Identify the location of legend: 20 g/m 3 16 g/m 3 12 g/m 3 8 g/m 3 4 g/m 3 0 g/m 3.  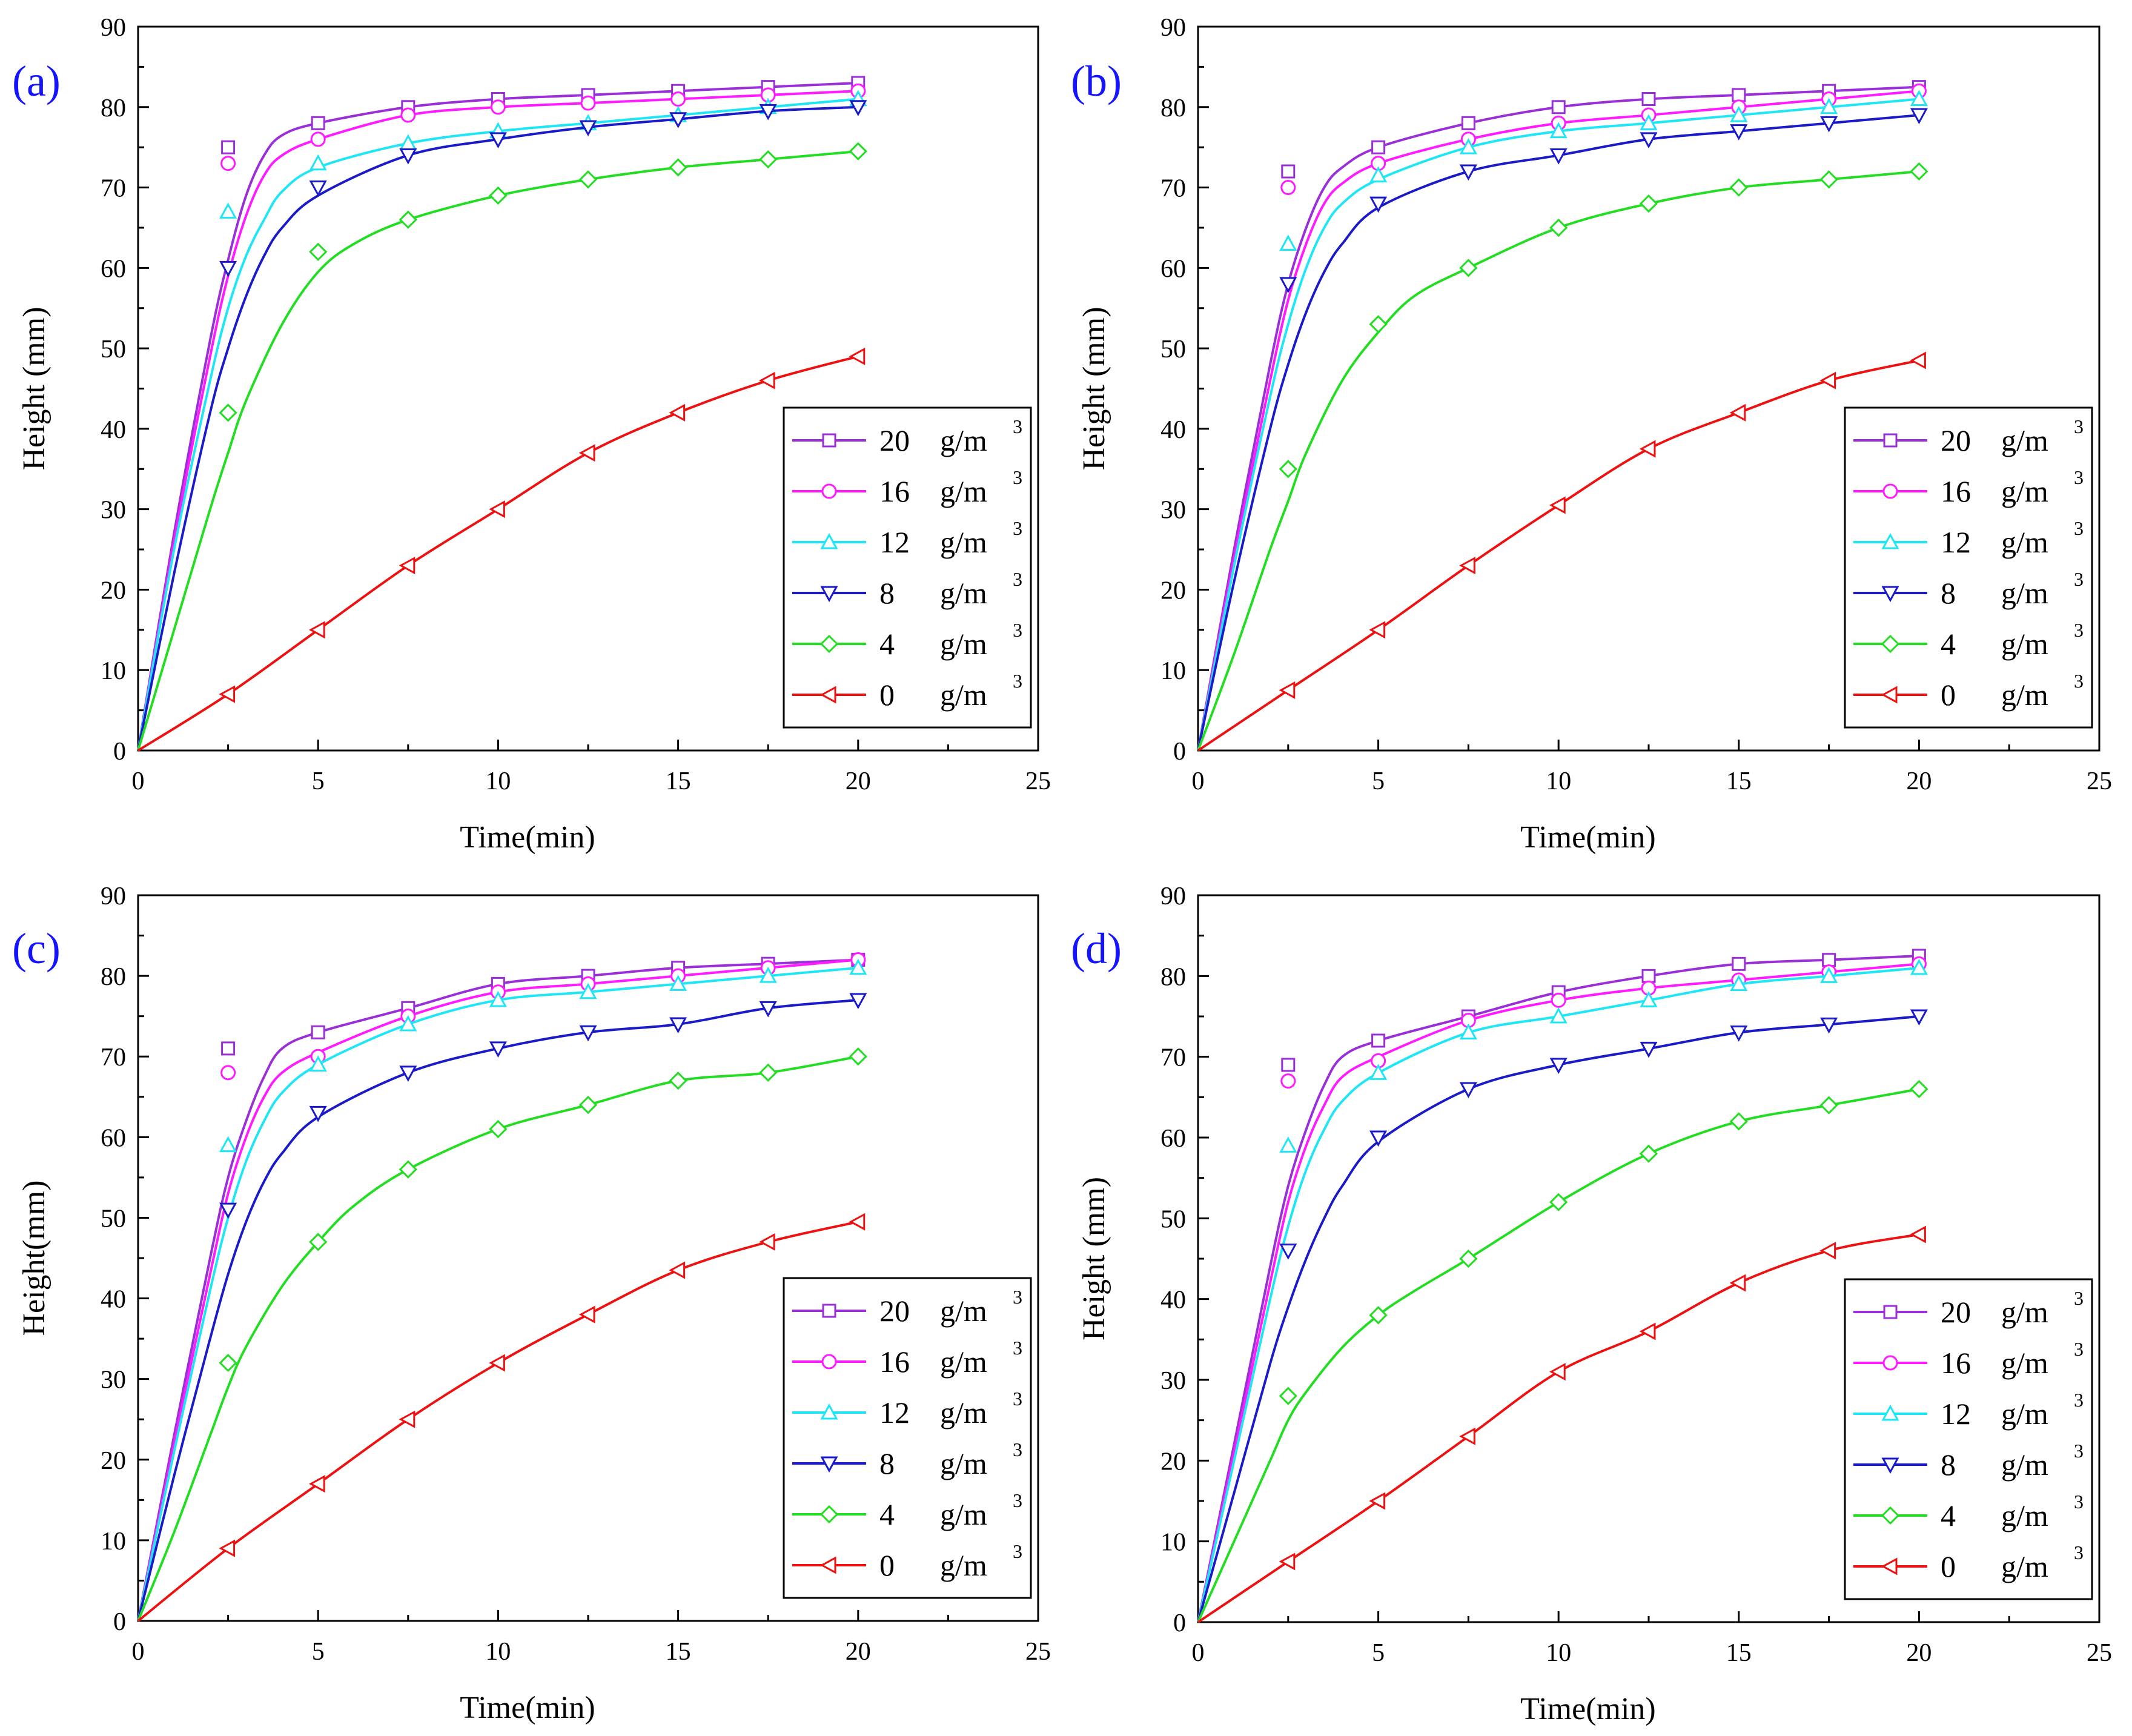
(907, 1438).